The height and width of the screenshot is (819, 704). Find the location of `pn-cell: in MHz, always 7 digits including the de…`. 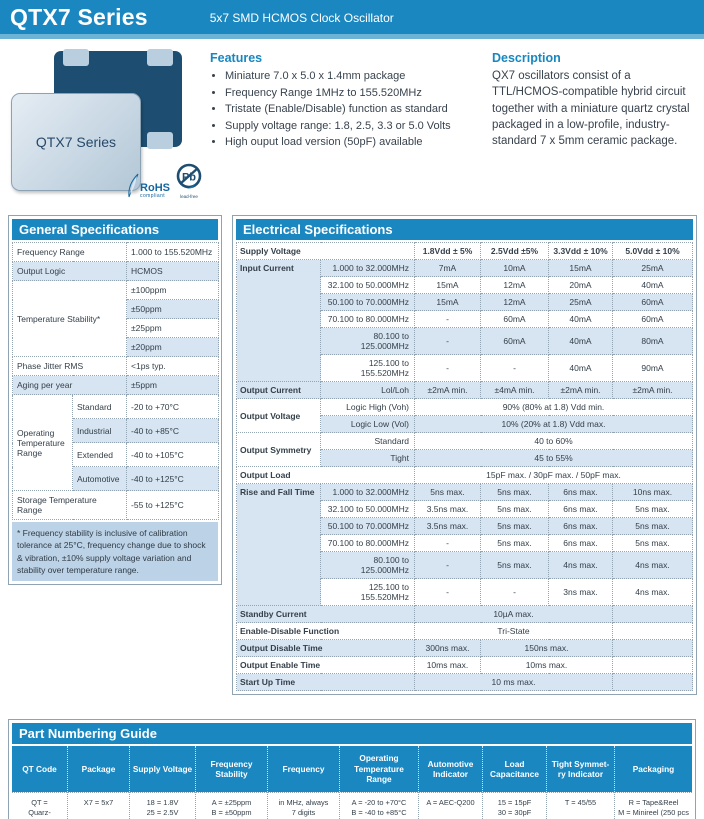

pn-cell: in MHz, always 7 digits including the de… is located at coordinates (303, 805).